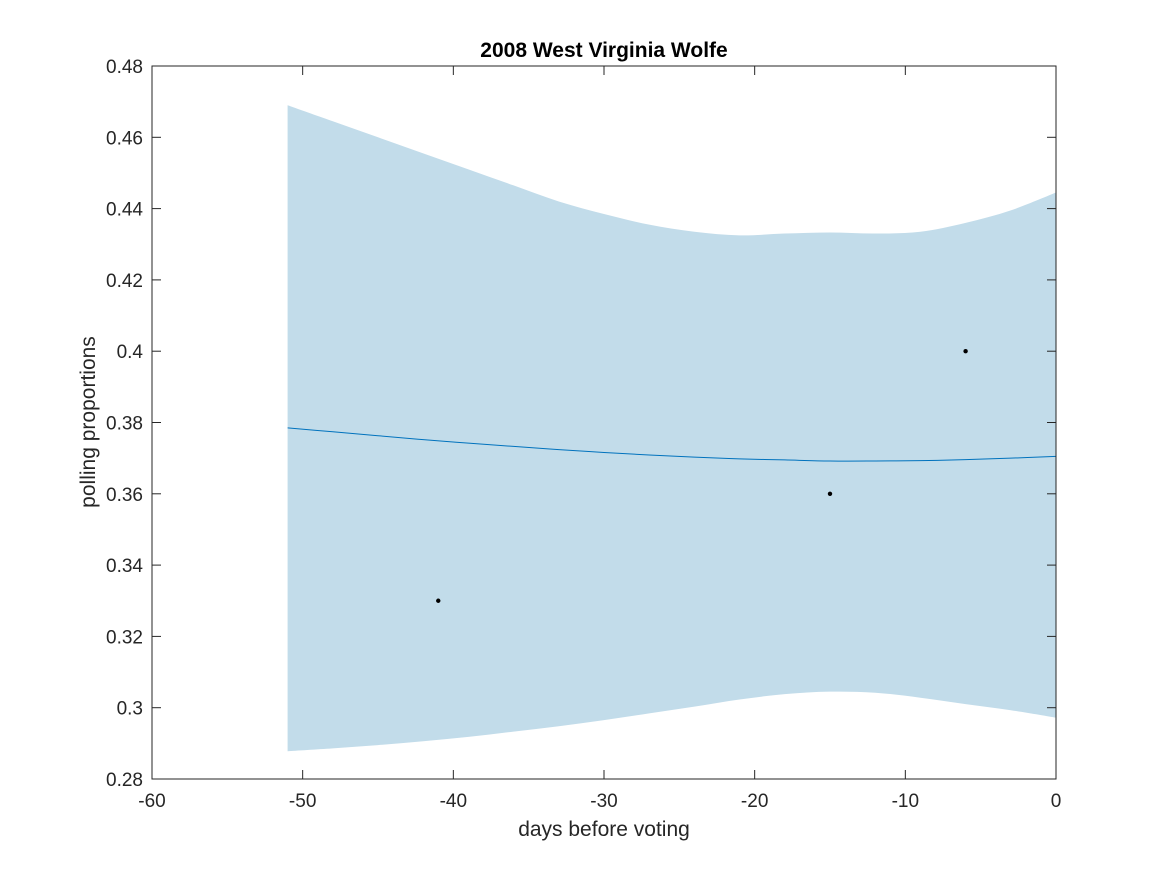  What do you see at coordinates (124, 281) in the screenshot?
I see `y-tick-label: 0.42` at bounding box center [124, 281].